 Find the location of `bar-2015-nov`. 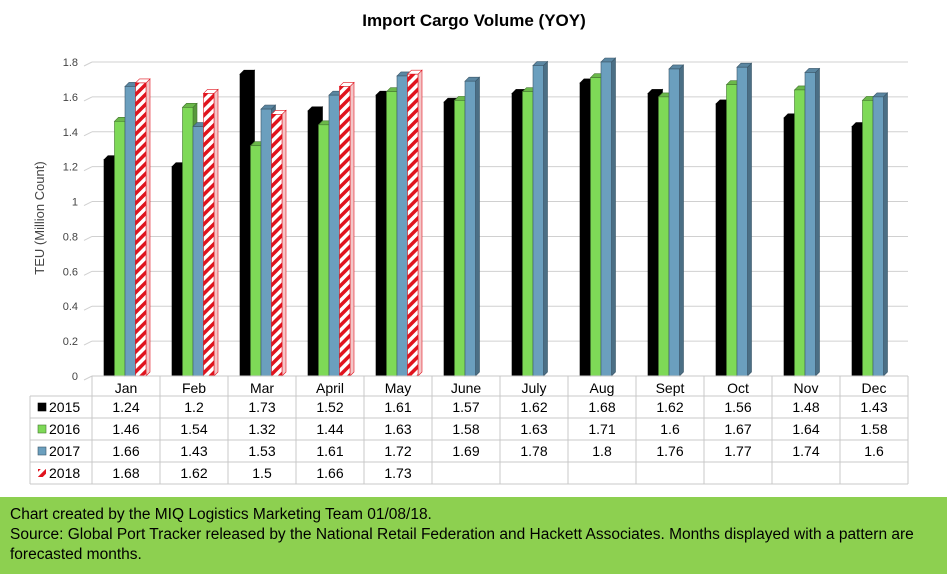

bar-2015-nov is located at coordinates (789, 247).